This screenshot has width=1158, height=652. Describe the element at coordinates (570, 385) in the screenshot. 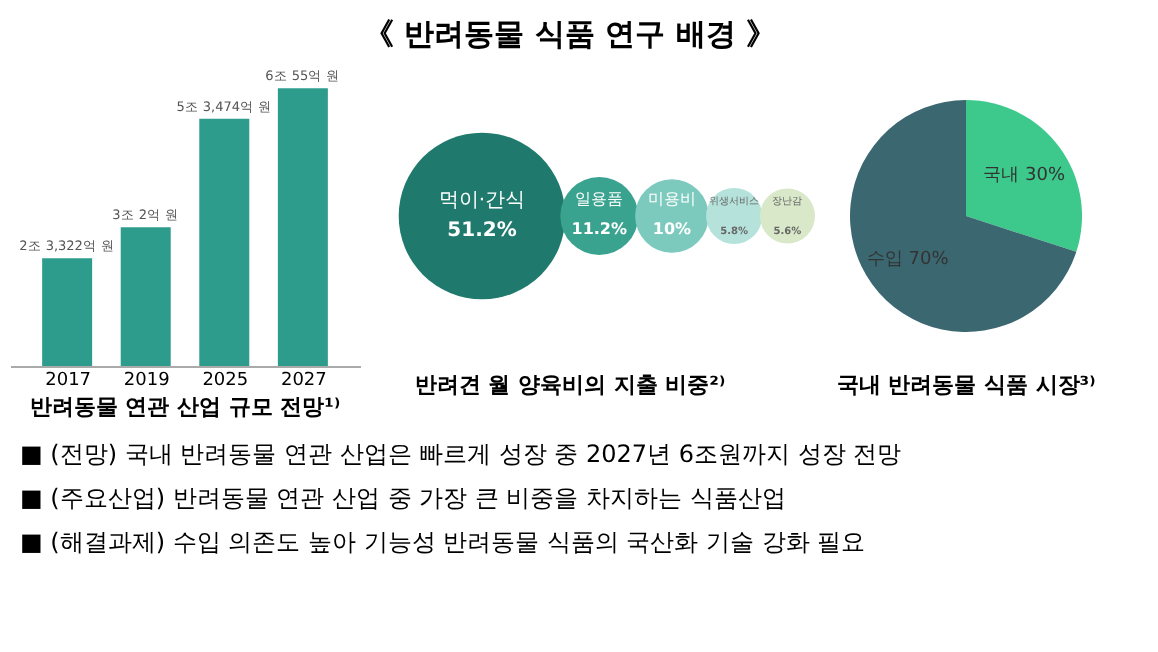

I see `text: 반려견 월 양육비의 지출 비중²⁾` at that location.